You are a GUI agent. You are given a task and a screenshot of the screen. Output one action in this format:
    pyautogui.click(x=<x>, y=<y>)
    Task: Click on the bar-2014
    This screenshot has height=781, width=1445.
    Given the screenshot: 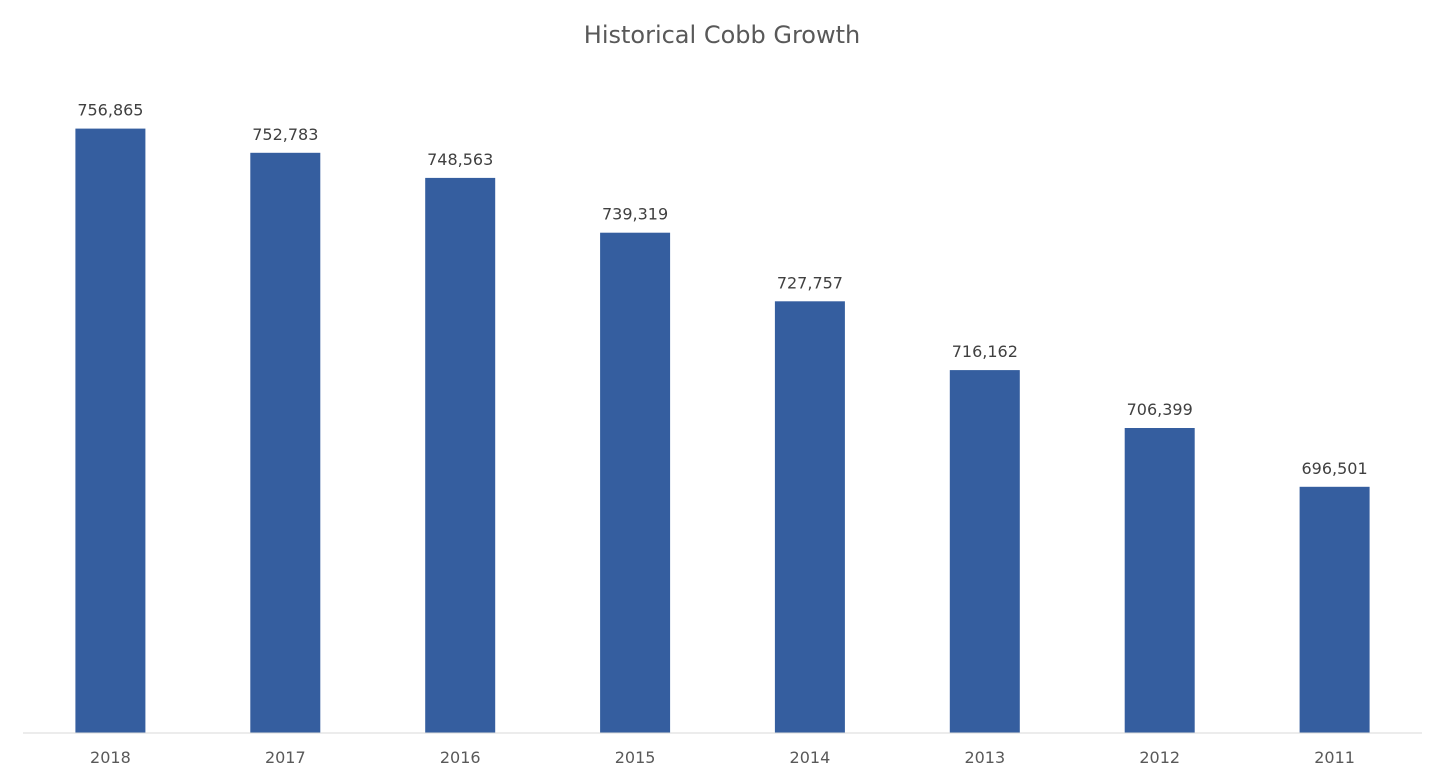 What is the action you would take?
    pyautogui.click(x=809, y=517)
    